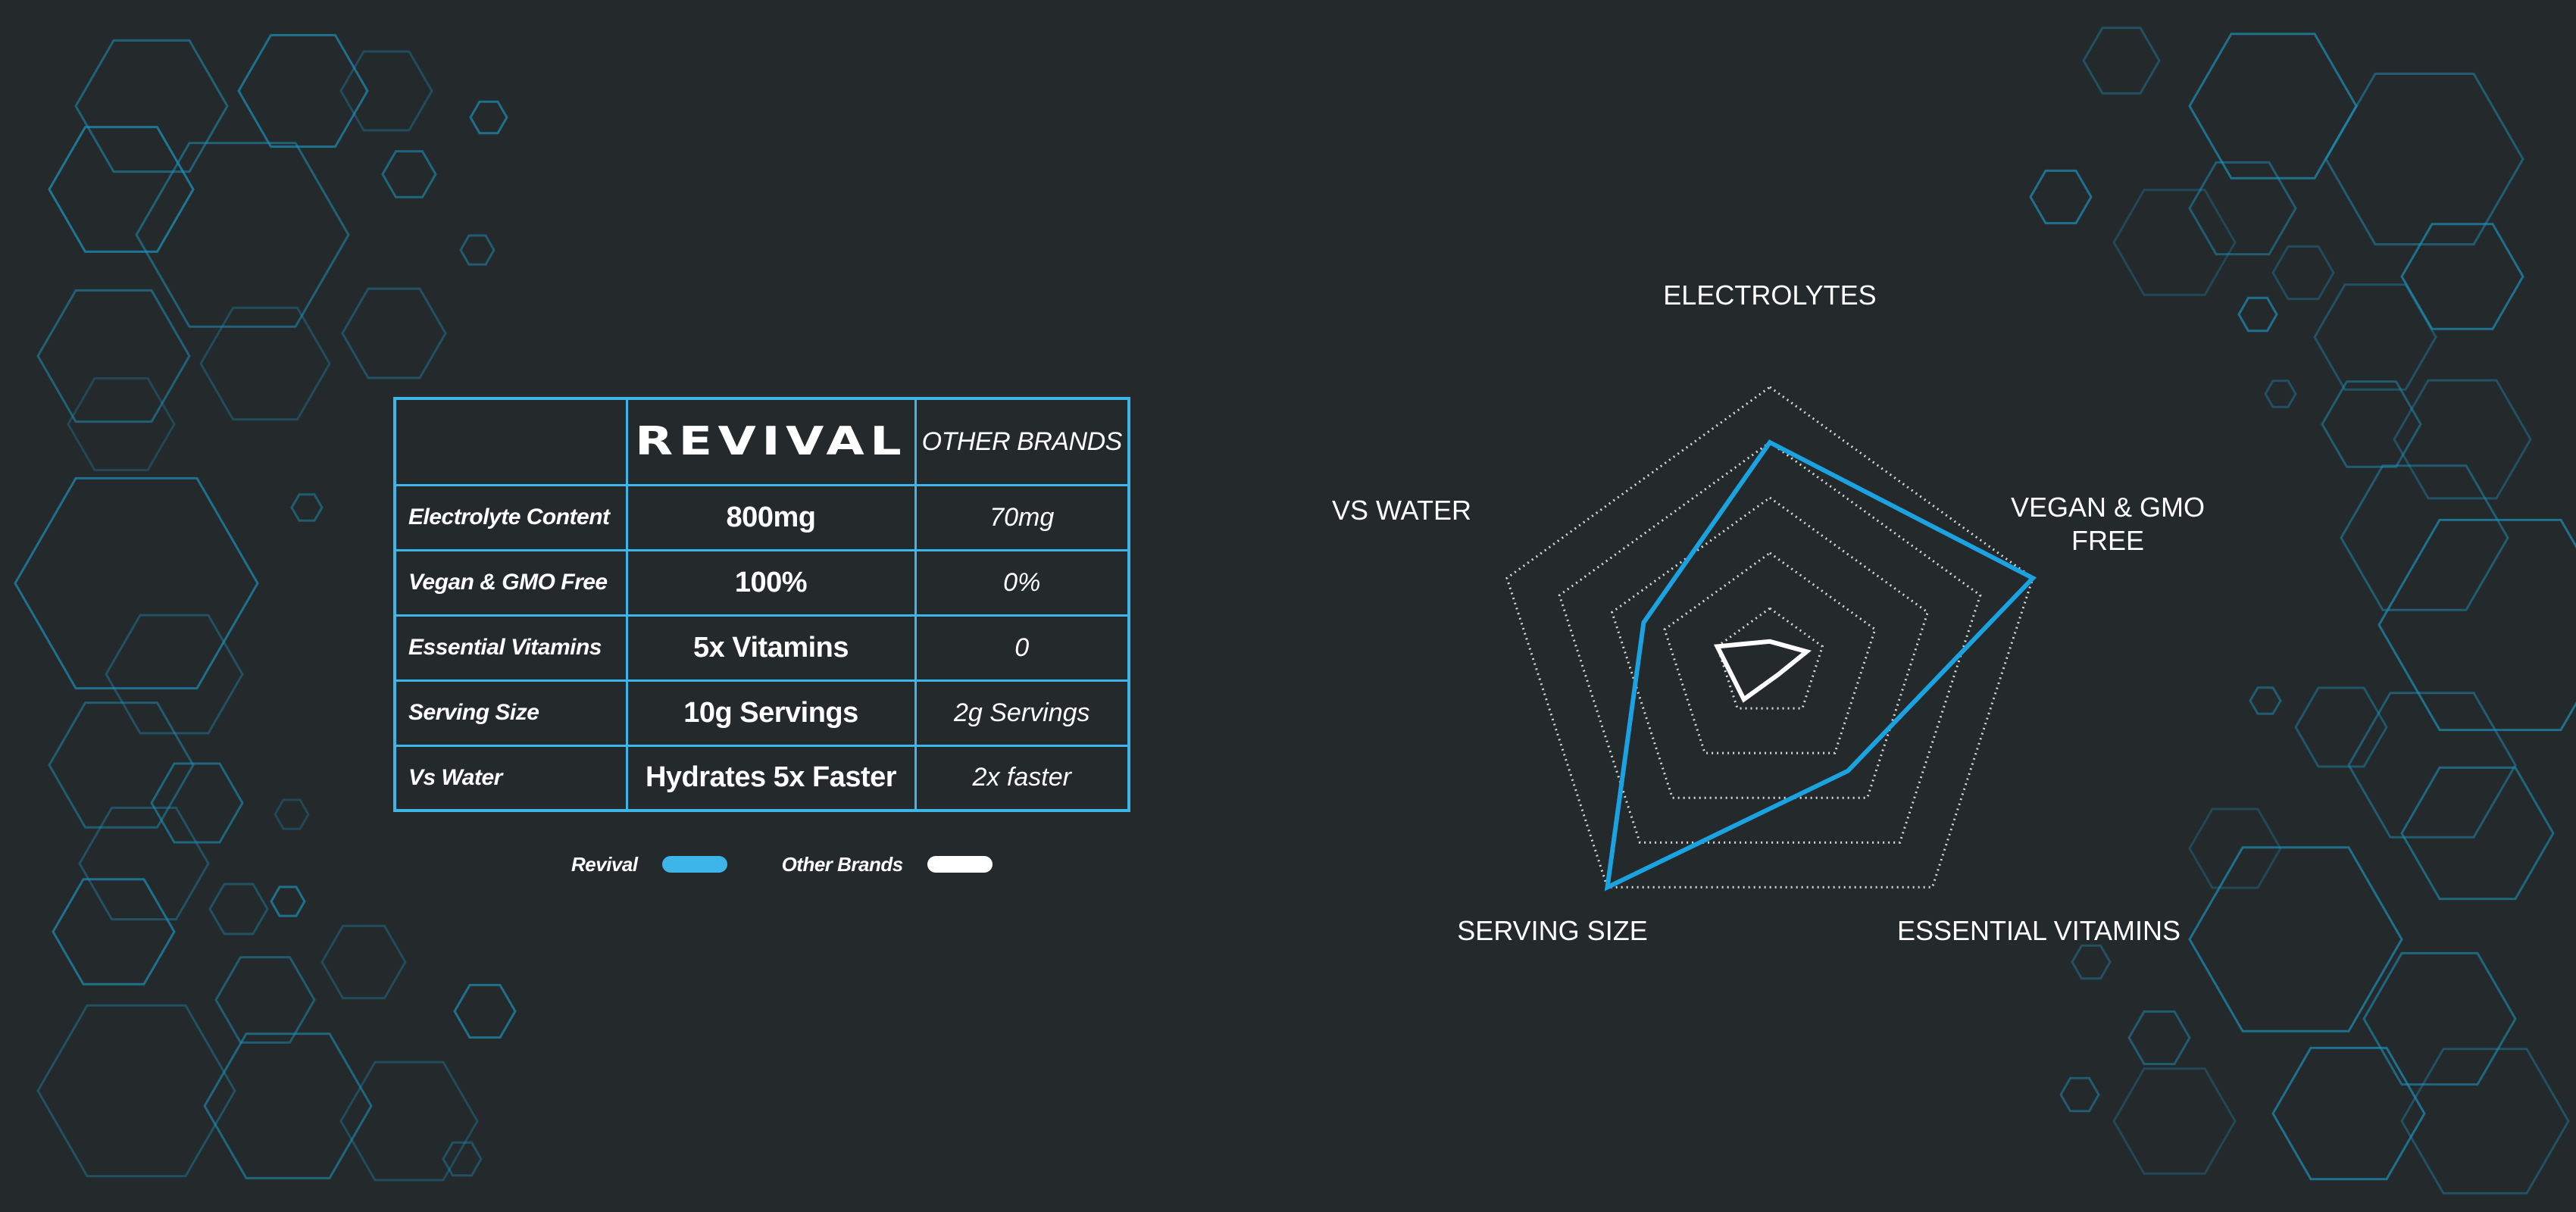 The width and height of the screenshot is (2576, 1212). What do you see at coordinates (1552, 930) in the screenshot?
I see `radar-axis-label: SERVING SIZE` at bounding box center [1552, 930].